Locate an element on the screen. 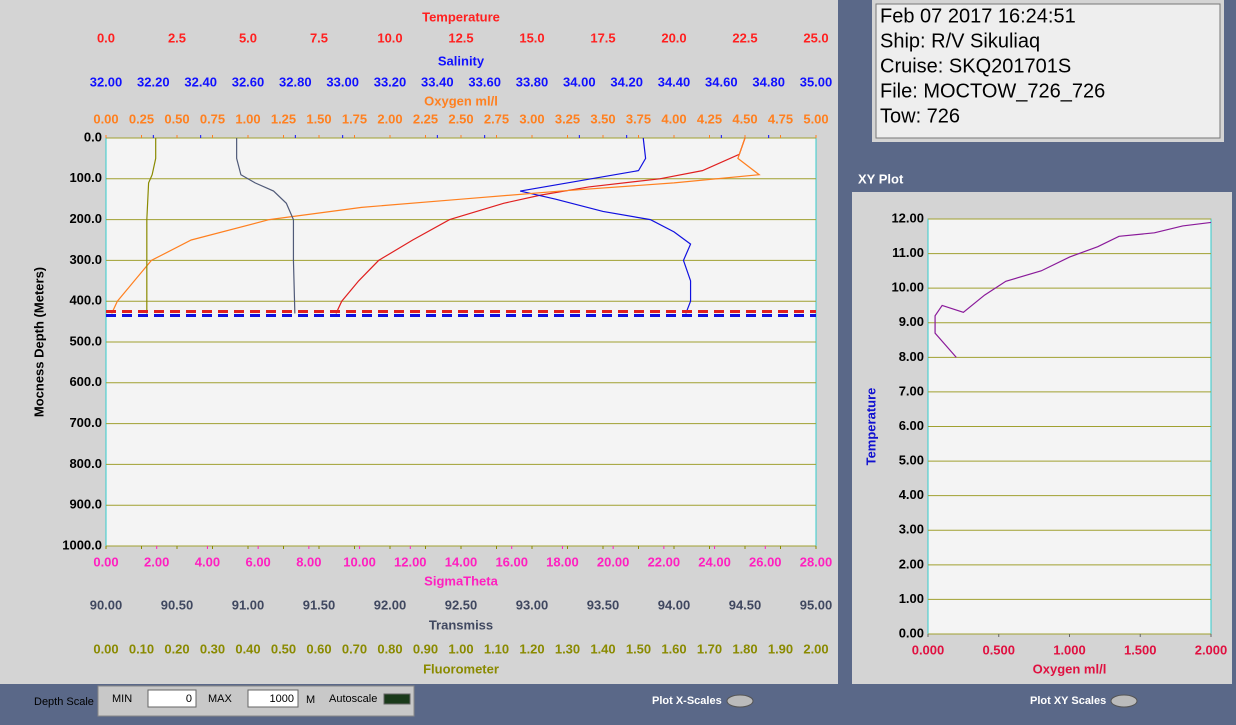 The width and height of the screenshot is (1236, 725). x-tick-label: 0.90 is located at coordinates (425, 648).